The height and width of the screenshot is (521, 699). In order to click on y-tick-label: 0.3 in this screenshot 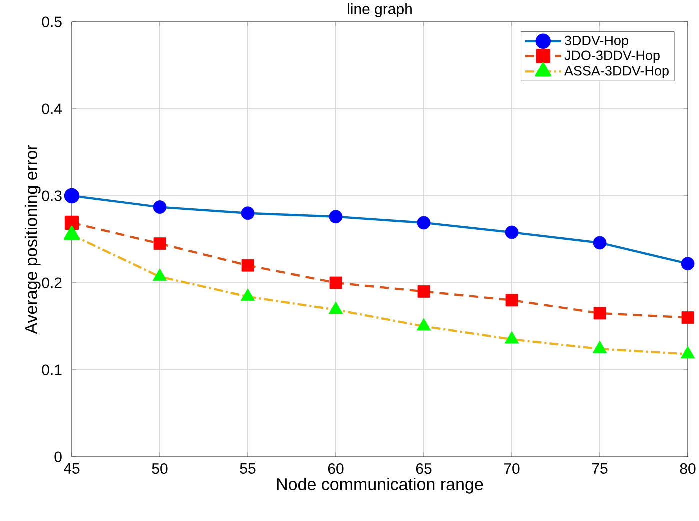, I will do `click(52, 196)`.